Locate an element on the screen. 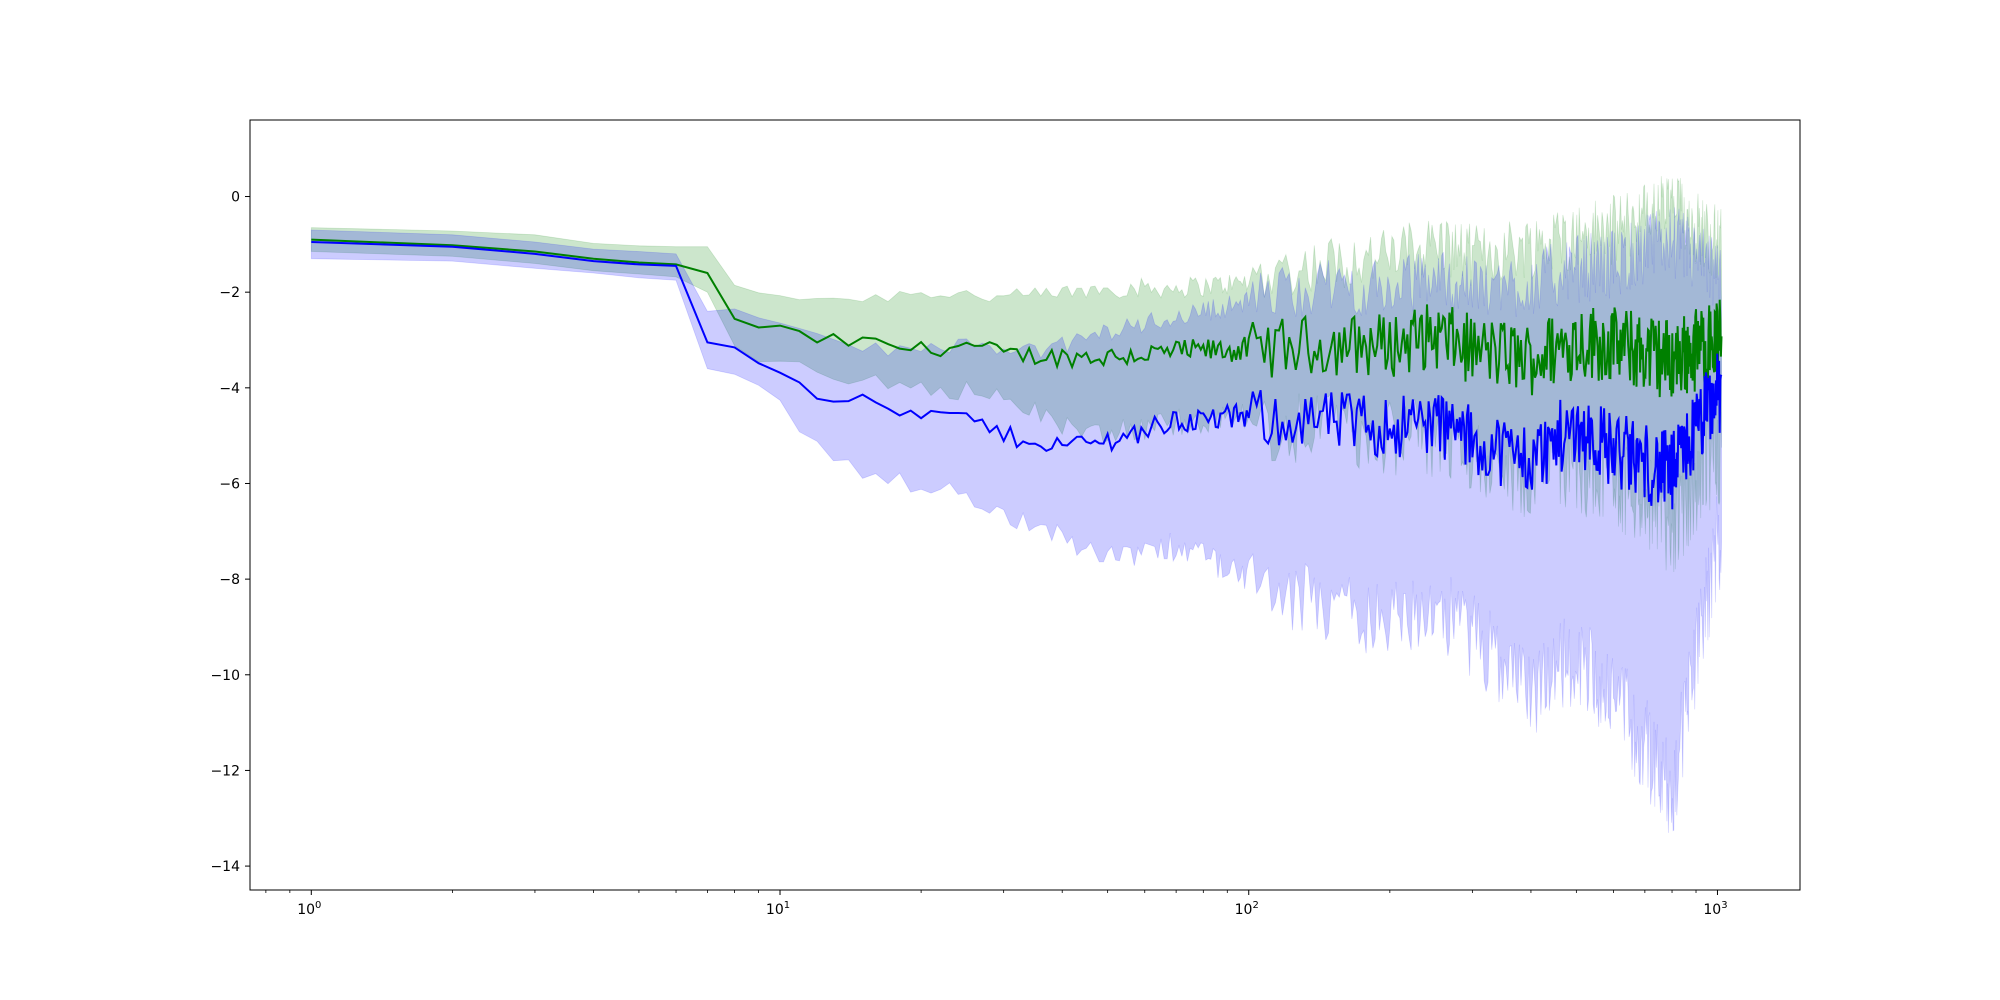 The image size is (2000, 1000). y-tick-label: −2 is located at coordinates (229, 293).